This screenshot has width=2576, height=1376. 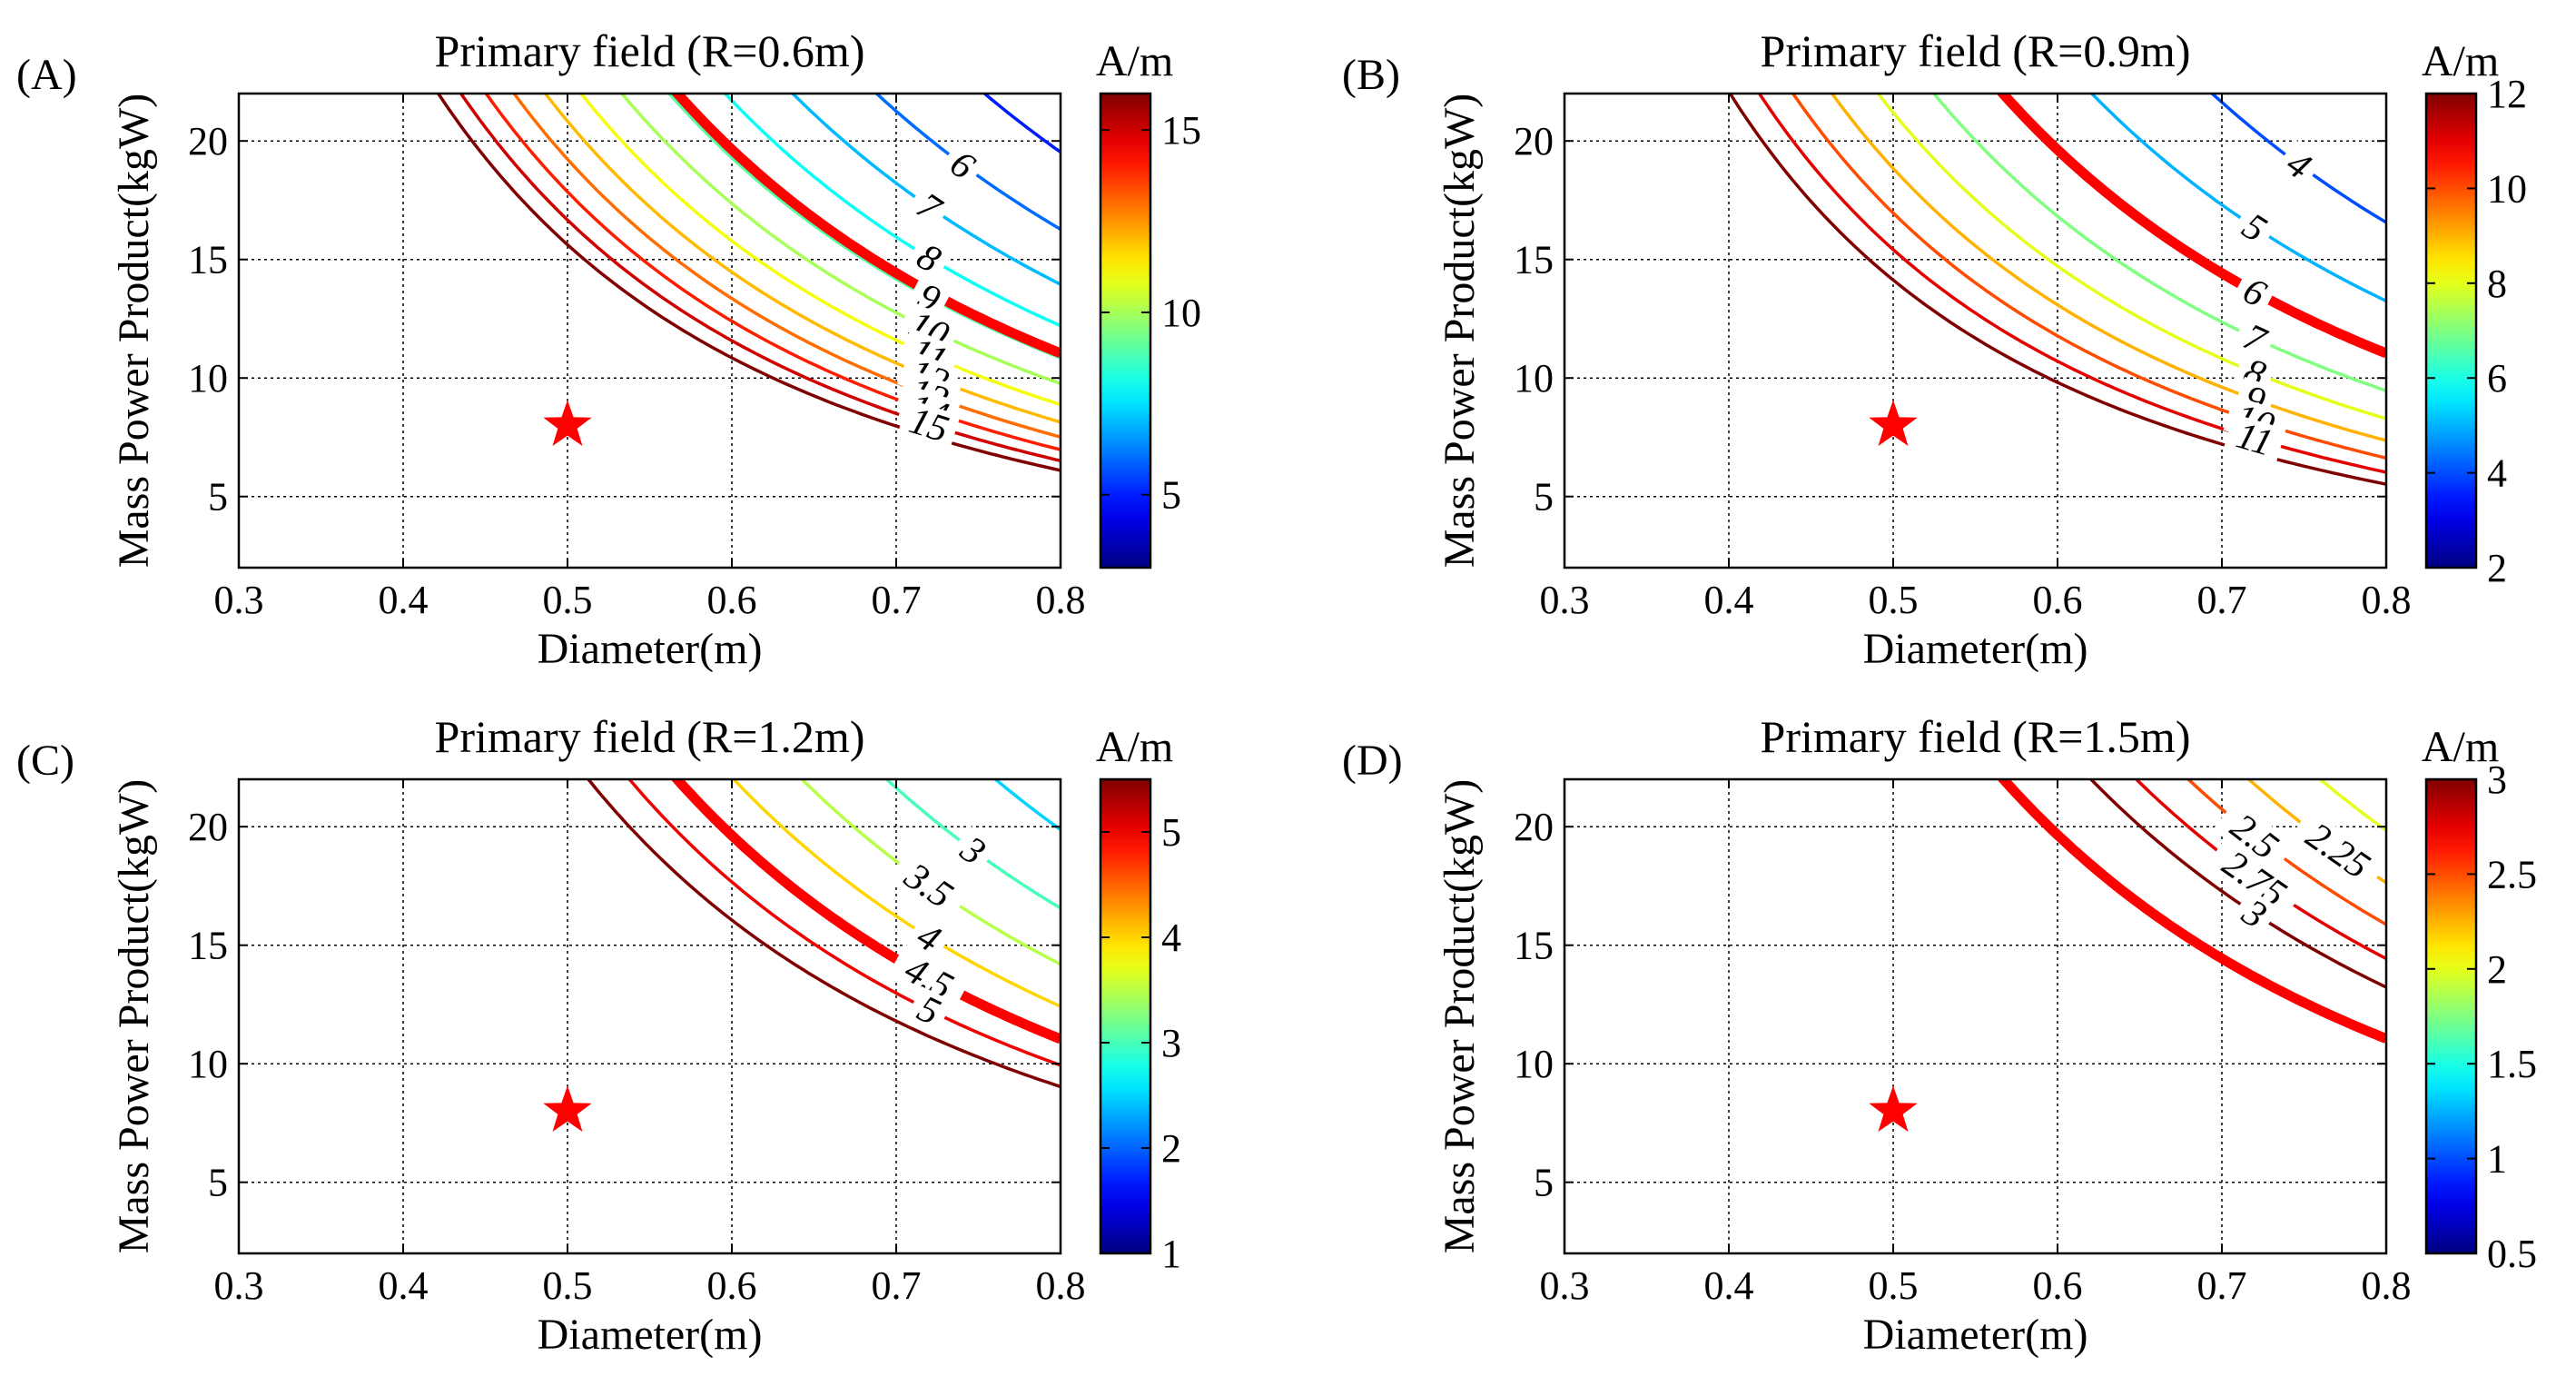 I want to click on colorbar-tick-label: 6, so click(x=2497, y=378).